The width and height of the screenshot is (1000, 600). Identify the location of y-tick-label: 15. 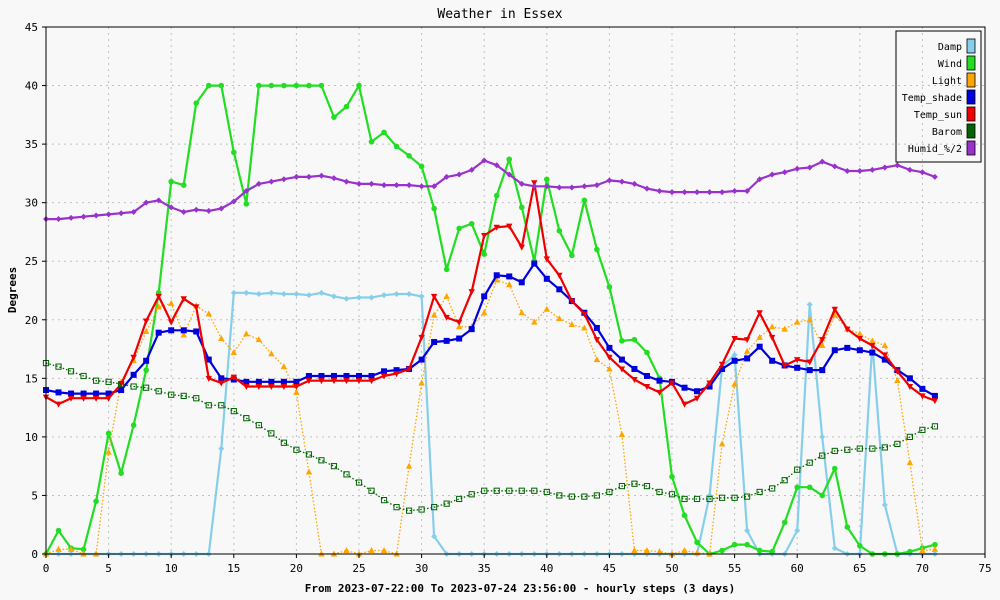
(31, 378).